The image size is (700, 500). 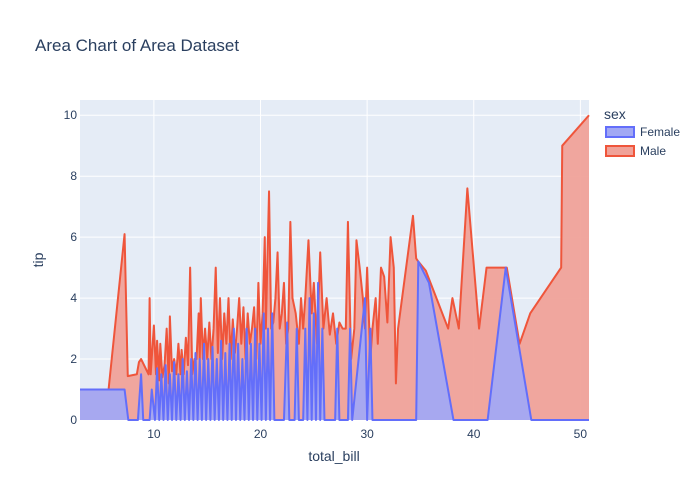 What do you see at coordinates (154, 434) in the screenshot?
I see `x-tick-label-0: 10` at bounding box center [154, 434].